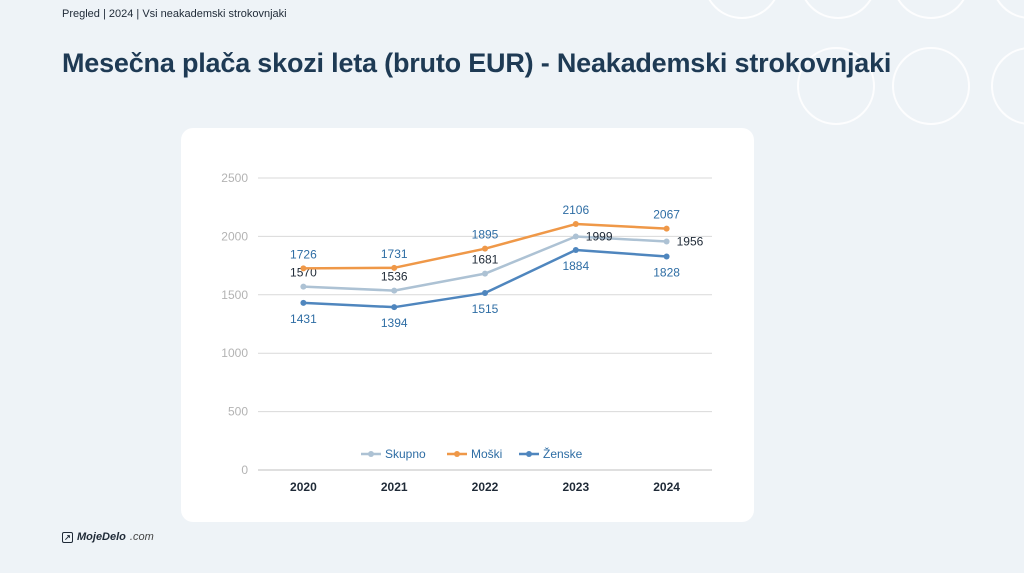 The height and width of the screenshot is (573, 1024). What do you see at coordinates (234, 236) in the screenshot?
I see `y-tick-label: 2000` at bounding box center [234, 236].